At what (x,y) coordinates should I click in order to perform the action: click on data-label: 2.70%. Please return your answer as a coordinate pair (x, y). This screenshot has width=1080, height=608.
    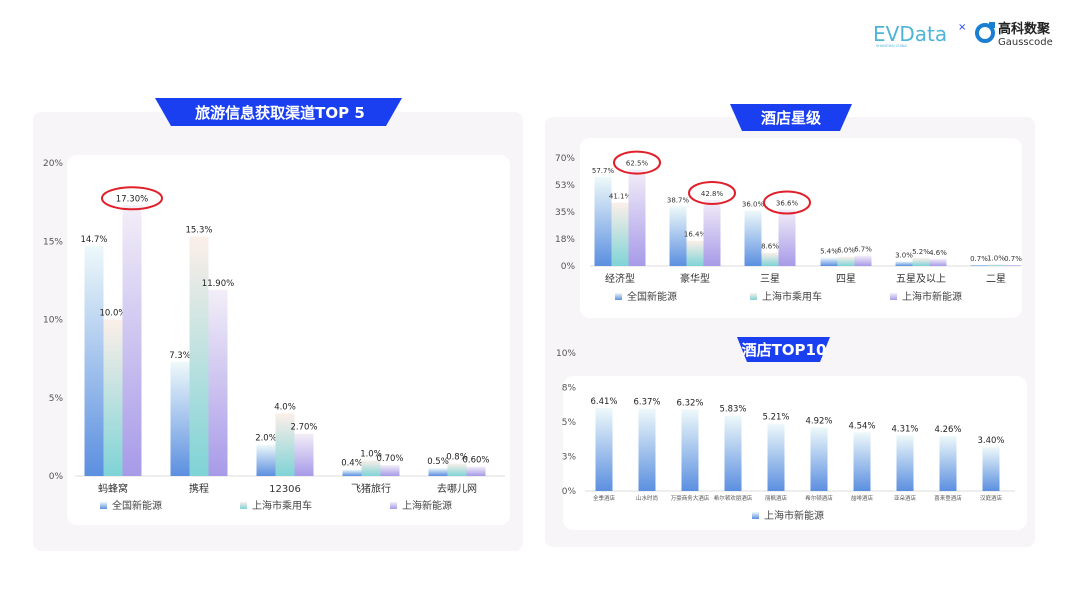
    Looking at the image, I should click on (303, 428).